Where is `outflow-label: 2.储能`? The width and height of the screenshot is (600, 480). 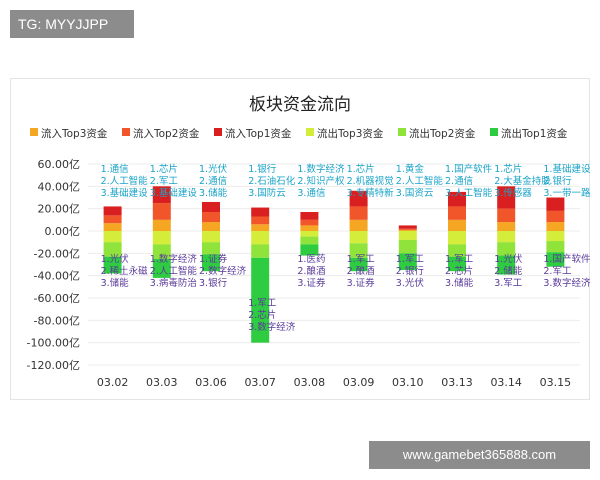 outflow-label: 2.储能 is located at coordinates (508, 271).